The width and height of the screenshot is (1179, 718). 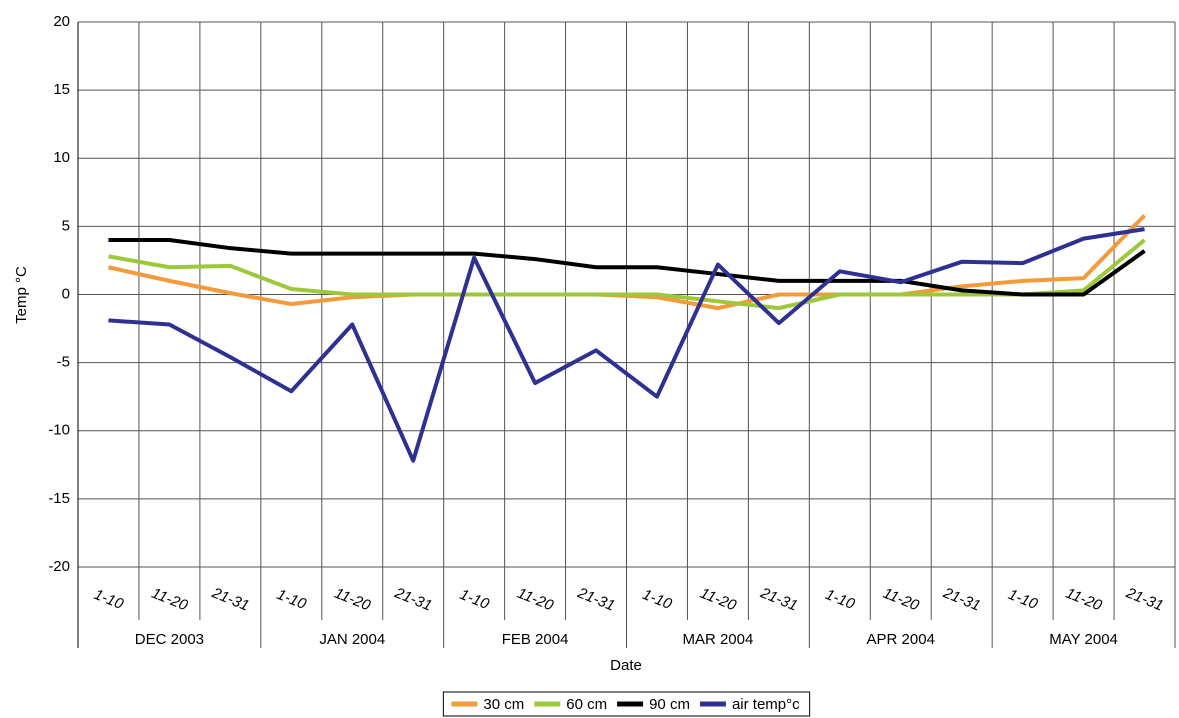 What do you see at coordinates (766, 704) in the screenshot?
I see `legend-label: air temp°c` at bounding box center [766, 704].